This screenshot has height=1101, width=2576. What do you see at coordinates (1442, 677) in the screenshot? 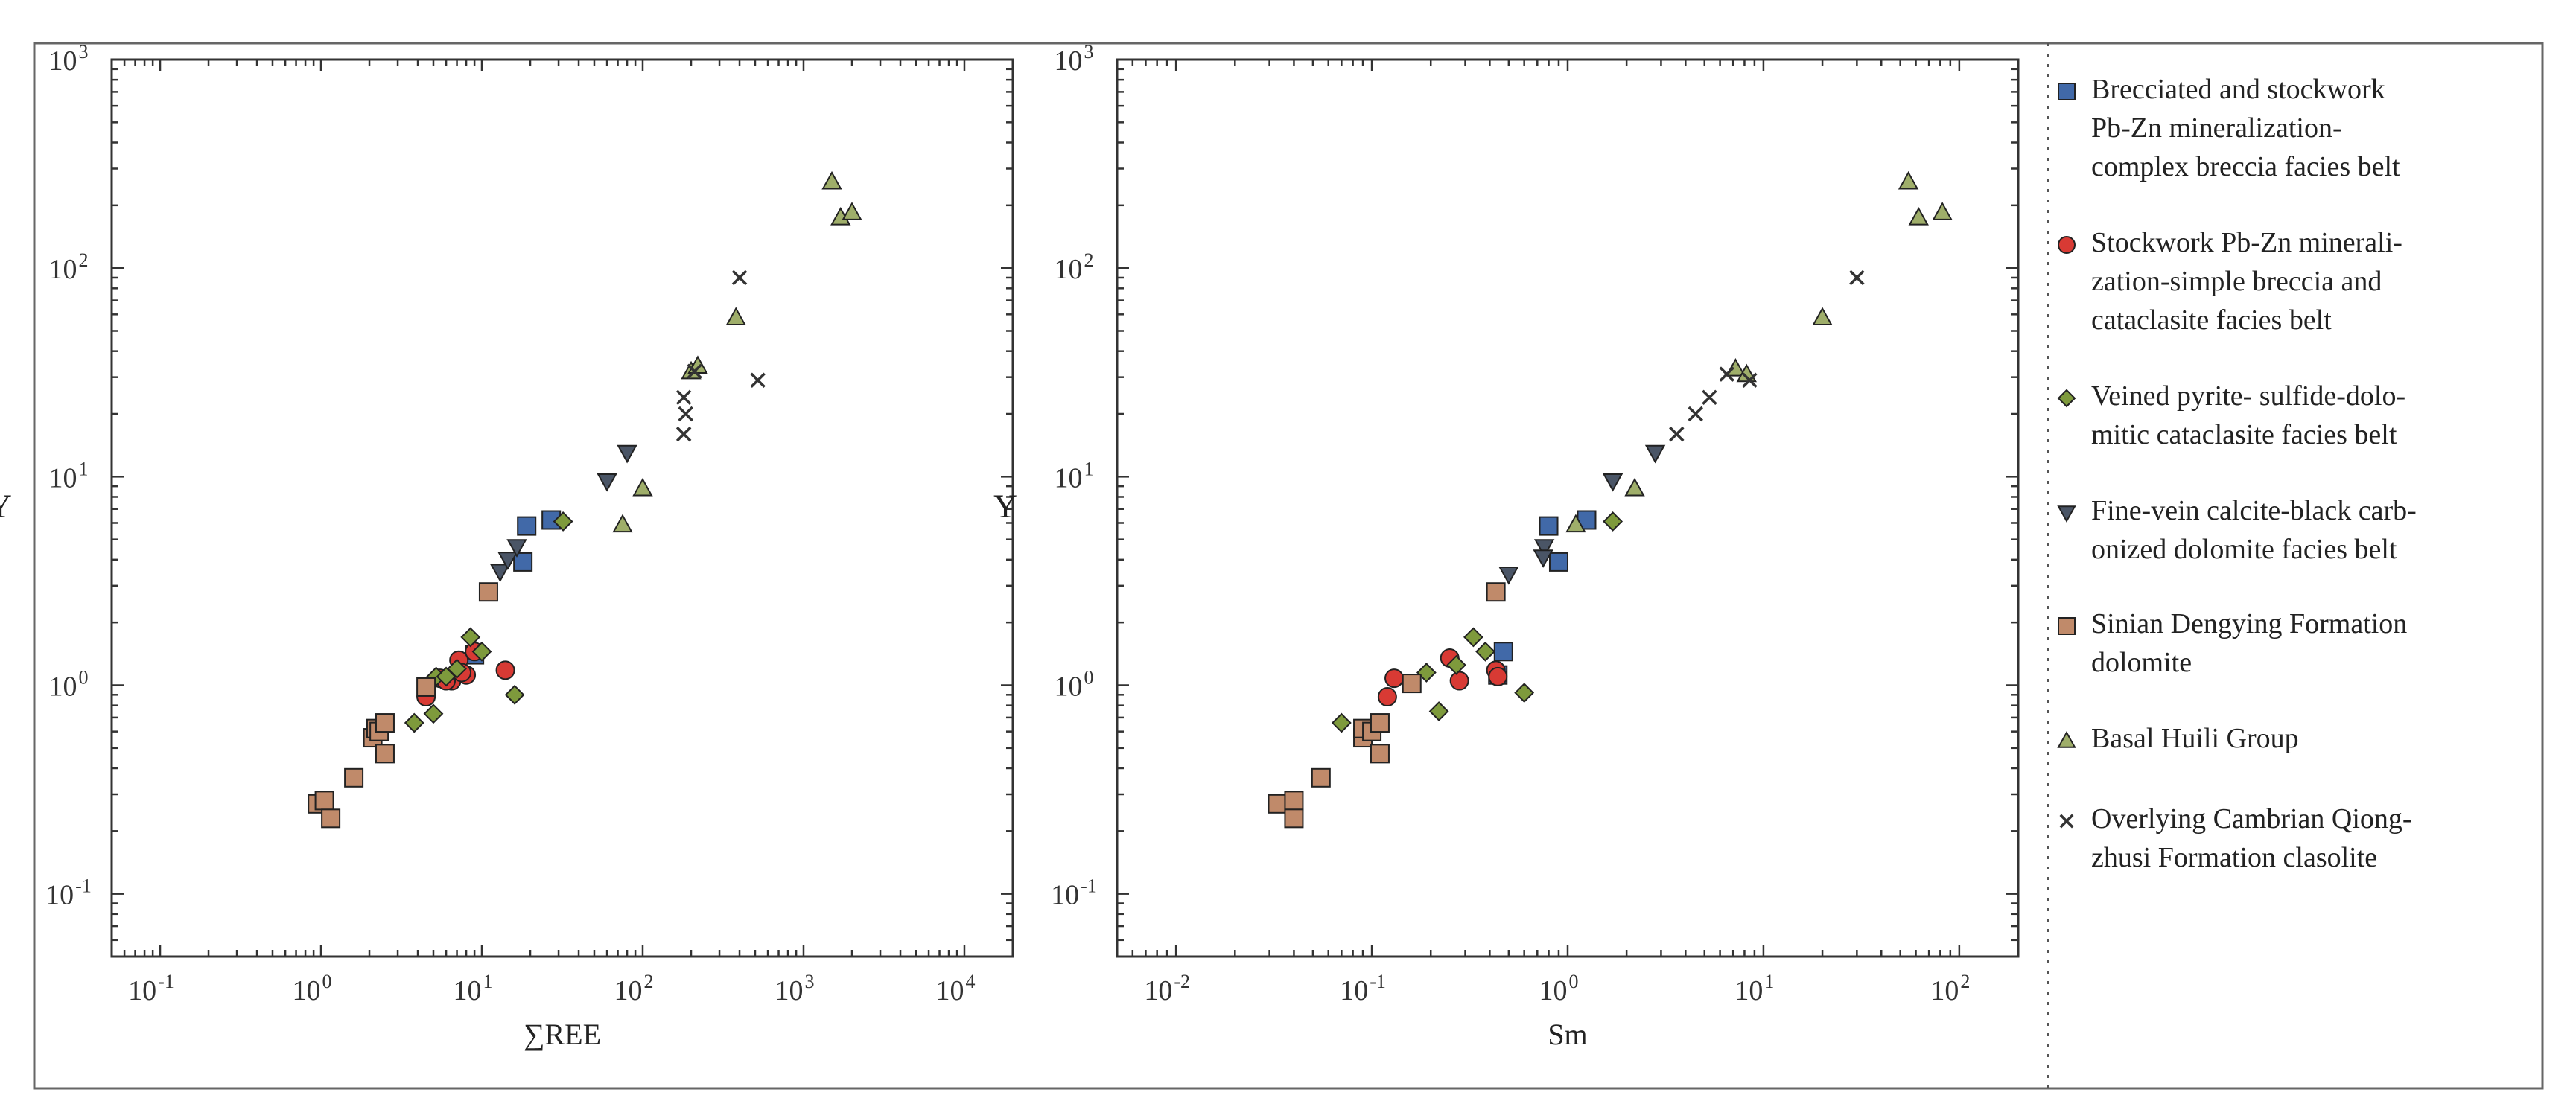
I see `series-breccia_simple` at bounding box center [1442, 677].